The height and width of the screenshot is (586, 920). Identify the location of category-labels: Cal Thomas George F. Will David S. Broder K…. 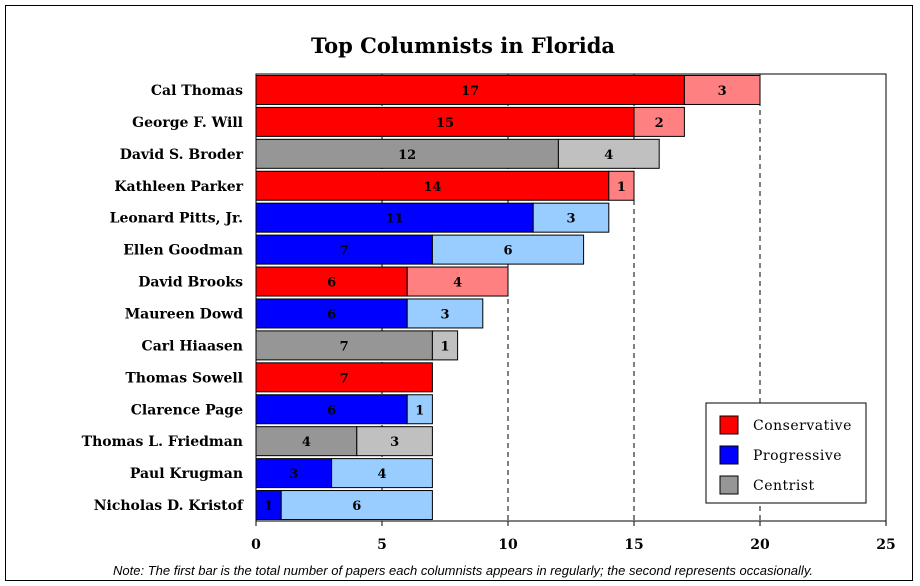
(163, 298).